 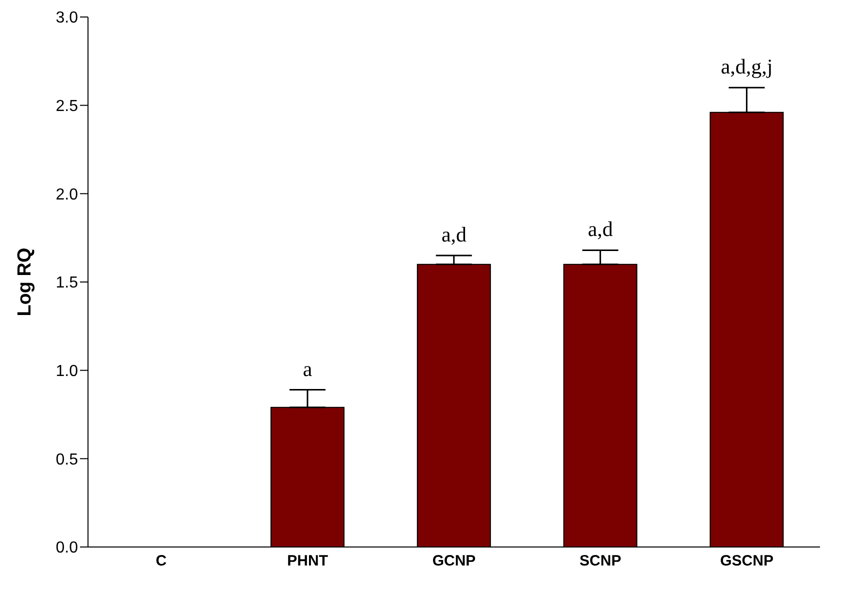 I want to click on x-tick-label: C, so click(x=161, y=561).